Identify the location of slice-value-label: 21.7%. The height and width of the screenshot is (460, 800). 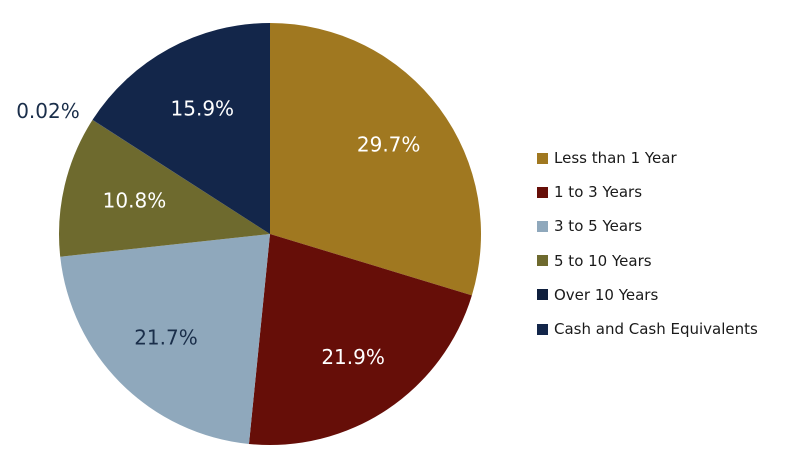
(166, 337).